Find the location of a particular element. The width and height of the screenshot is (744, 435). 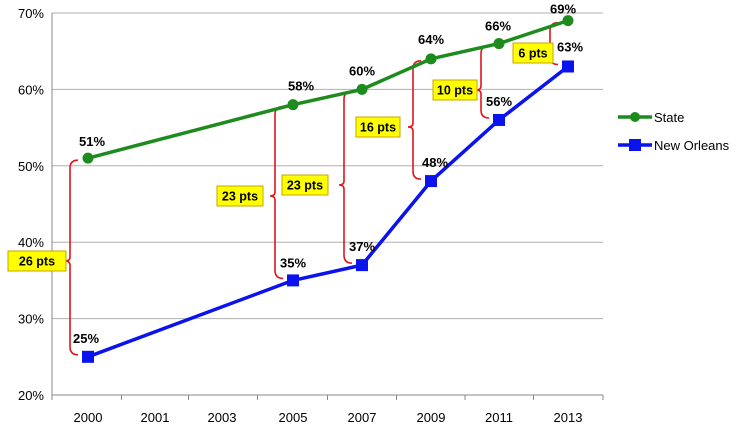

data-label: 69% is located at coordinates (563, 9).